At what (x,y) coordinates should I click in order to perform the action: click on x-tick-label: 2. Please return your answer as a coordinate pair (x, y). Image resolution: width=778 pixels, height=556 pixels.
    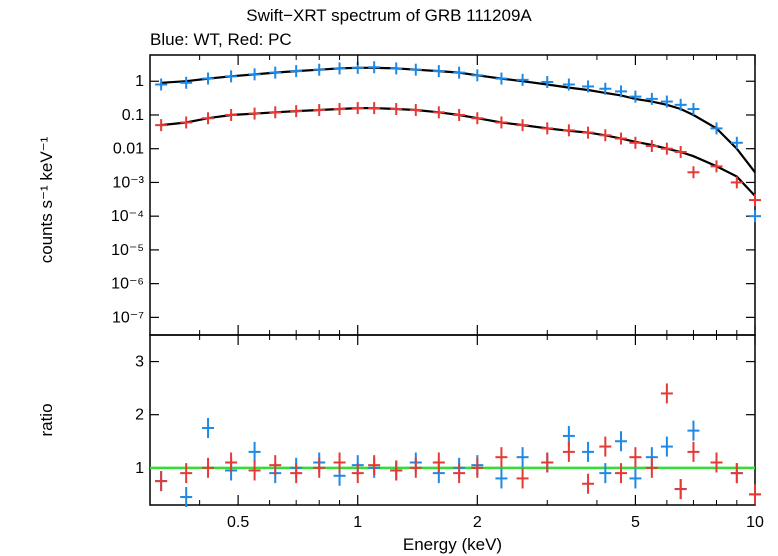
    Looking at the image, I should click on (477, 522).